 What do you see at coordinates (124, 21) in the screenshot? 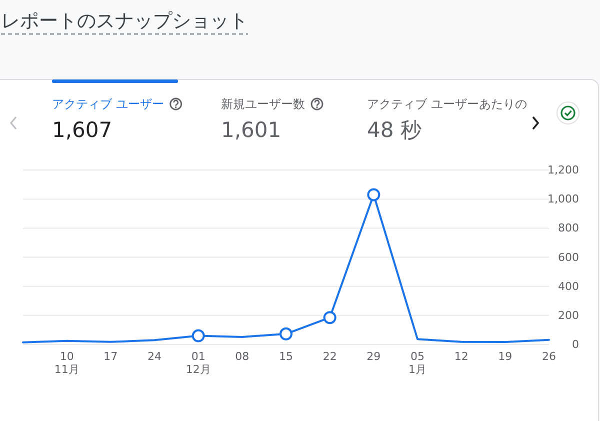
I see `text: レポートのスナップショット` at bounding box center [124, 21].